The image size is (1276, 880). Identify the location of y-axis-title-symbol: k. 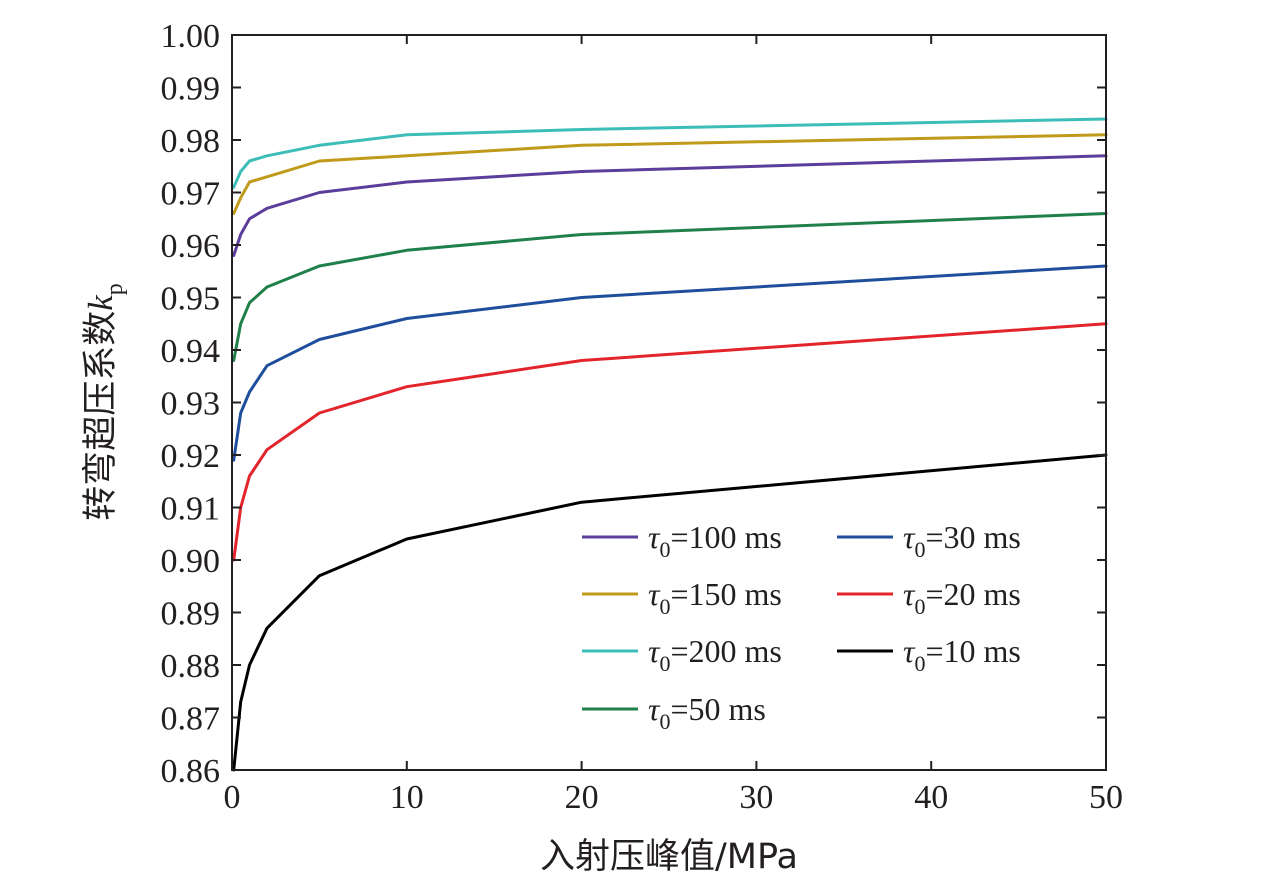
(100, 302).